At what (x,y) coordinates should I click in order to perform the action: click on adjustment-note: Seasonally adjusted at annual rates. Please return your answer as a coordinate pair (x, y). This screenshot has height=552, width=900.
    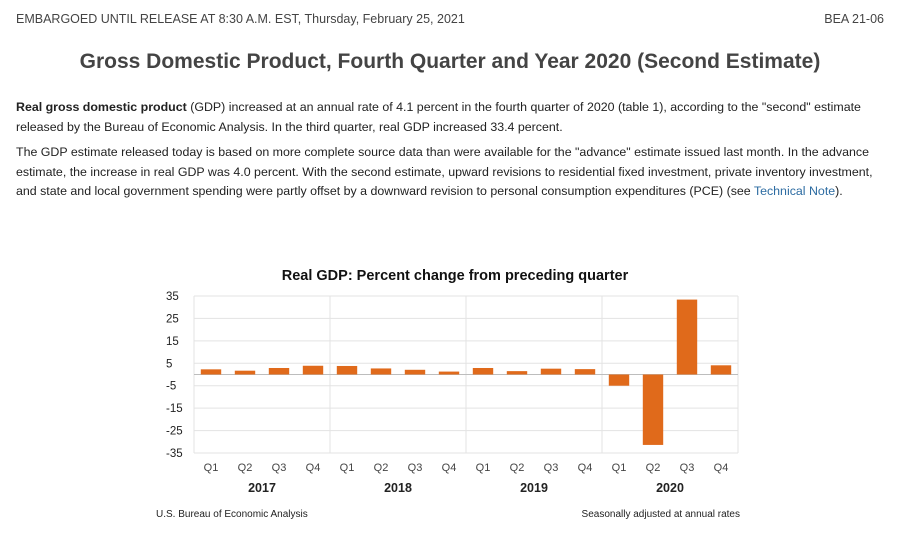
    Looking at the image, I should click on (661, 514).